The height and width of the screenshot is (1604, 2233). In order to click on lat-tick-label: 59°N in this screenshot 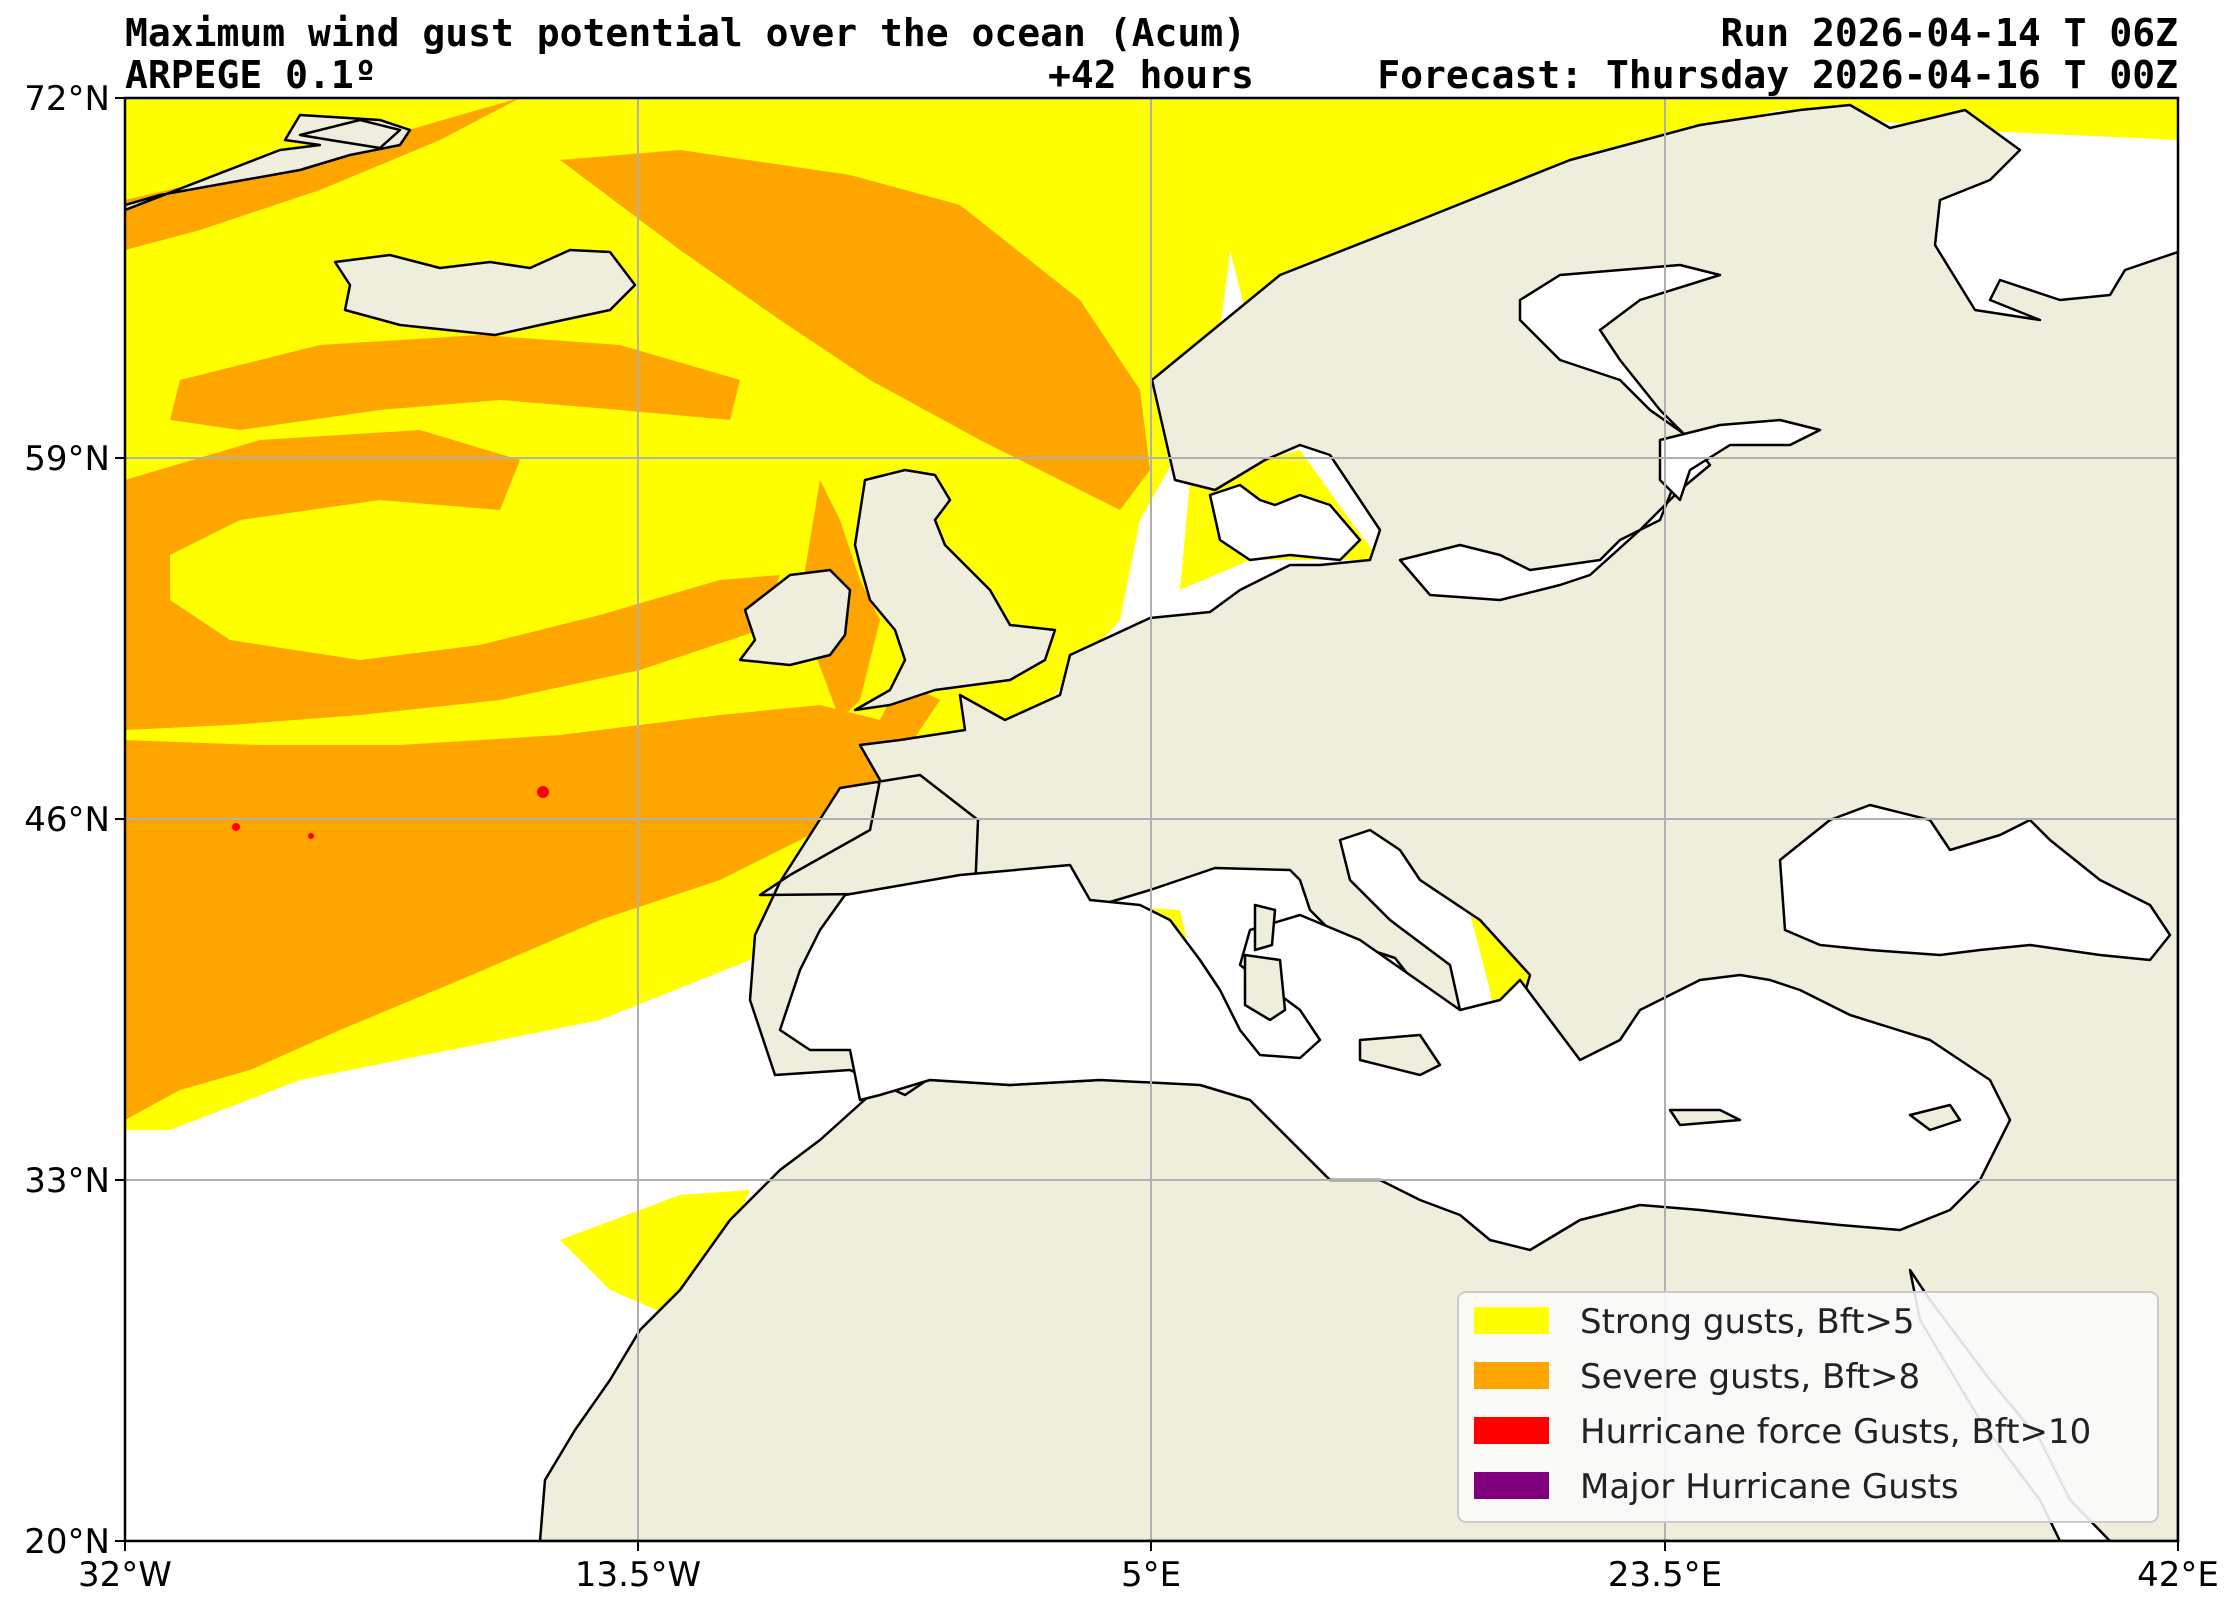, I will do `click(67, 459)`.